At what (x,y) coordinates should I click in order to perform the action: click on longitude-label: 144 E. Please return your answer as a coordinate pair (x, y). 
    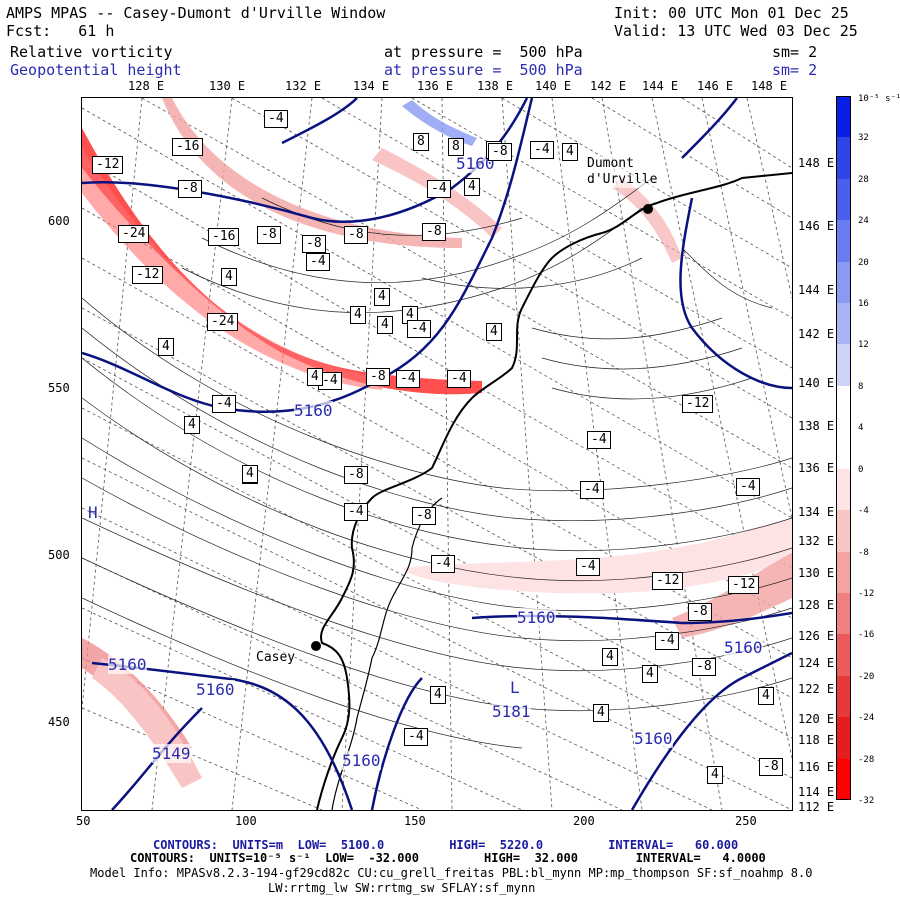
    Looking at the image, I should click on (660, 86).